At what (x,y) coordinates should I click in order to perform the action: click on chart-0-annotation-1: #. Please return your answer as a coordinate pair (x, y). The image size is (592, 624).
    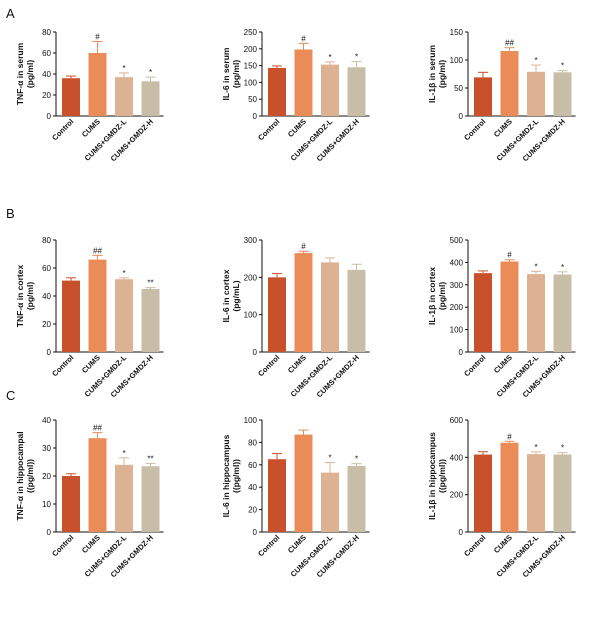
    Looking at the image, I should click on (97, 36).